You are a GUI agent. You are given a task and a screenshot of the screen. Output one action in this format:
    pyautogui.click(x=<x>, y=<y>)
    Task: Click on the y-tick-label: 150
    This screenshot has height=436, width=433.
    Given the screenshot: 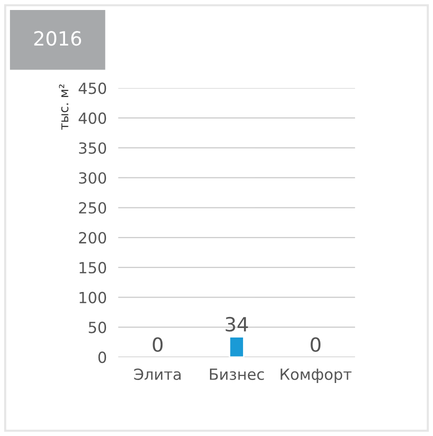 What is the action you would take?
    pyautogui.click(x=93, y=268)
    